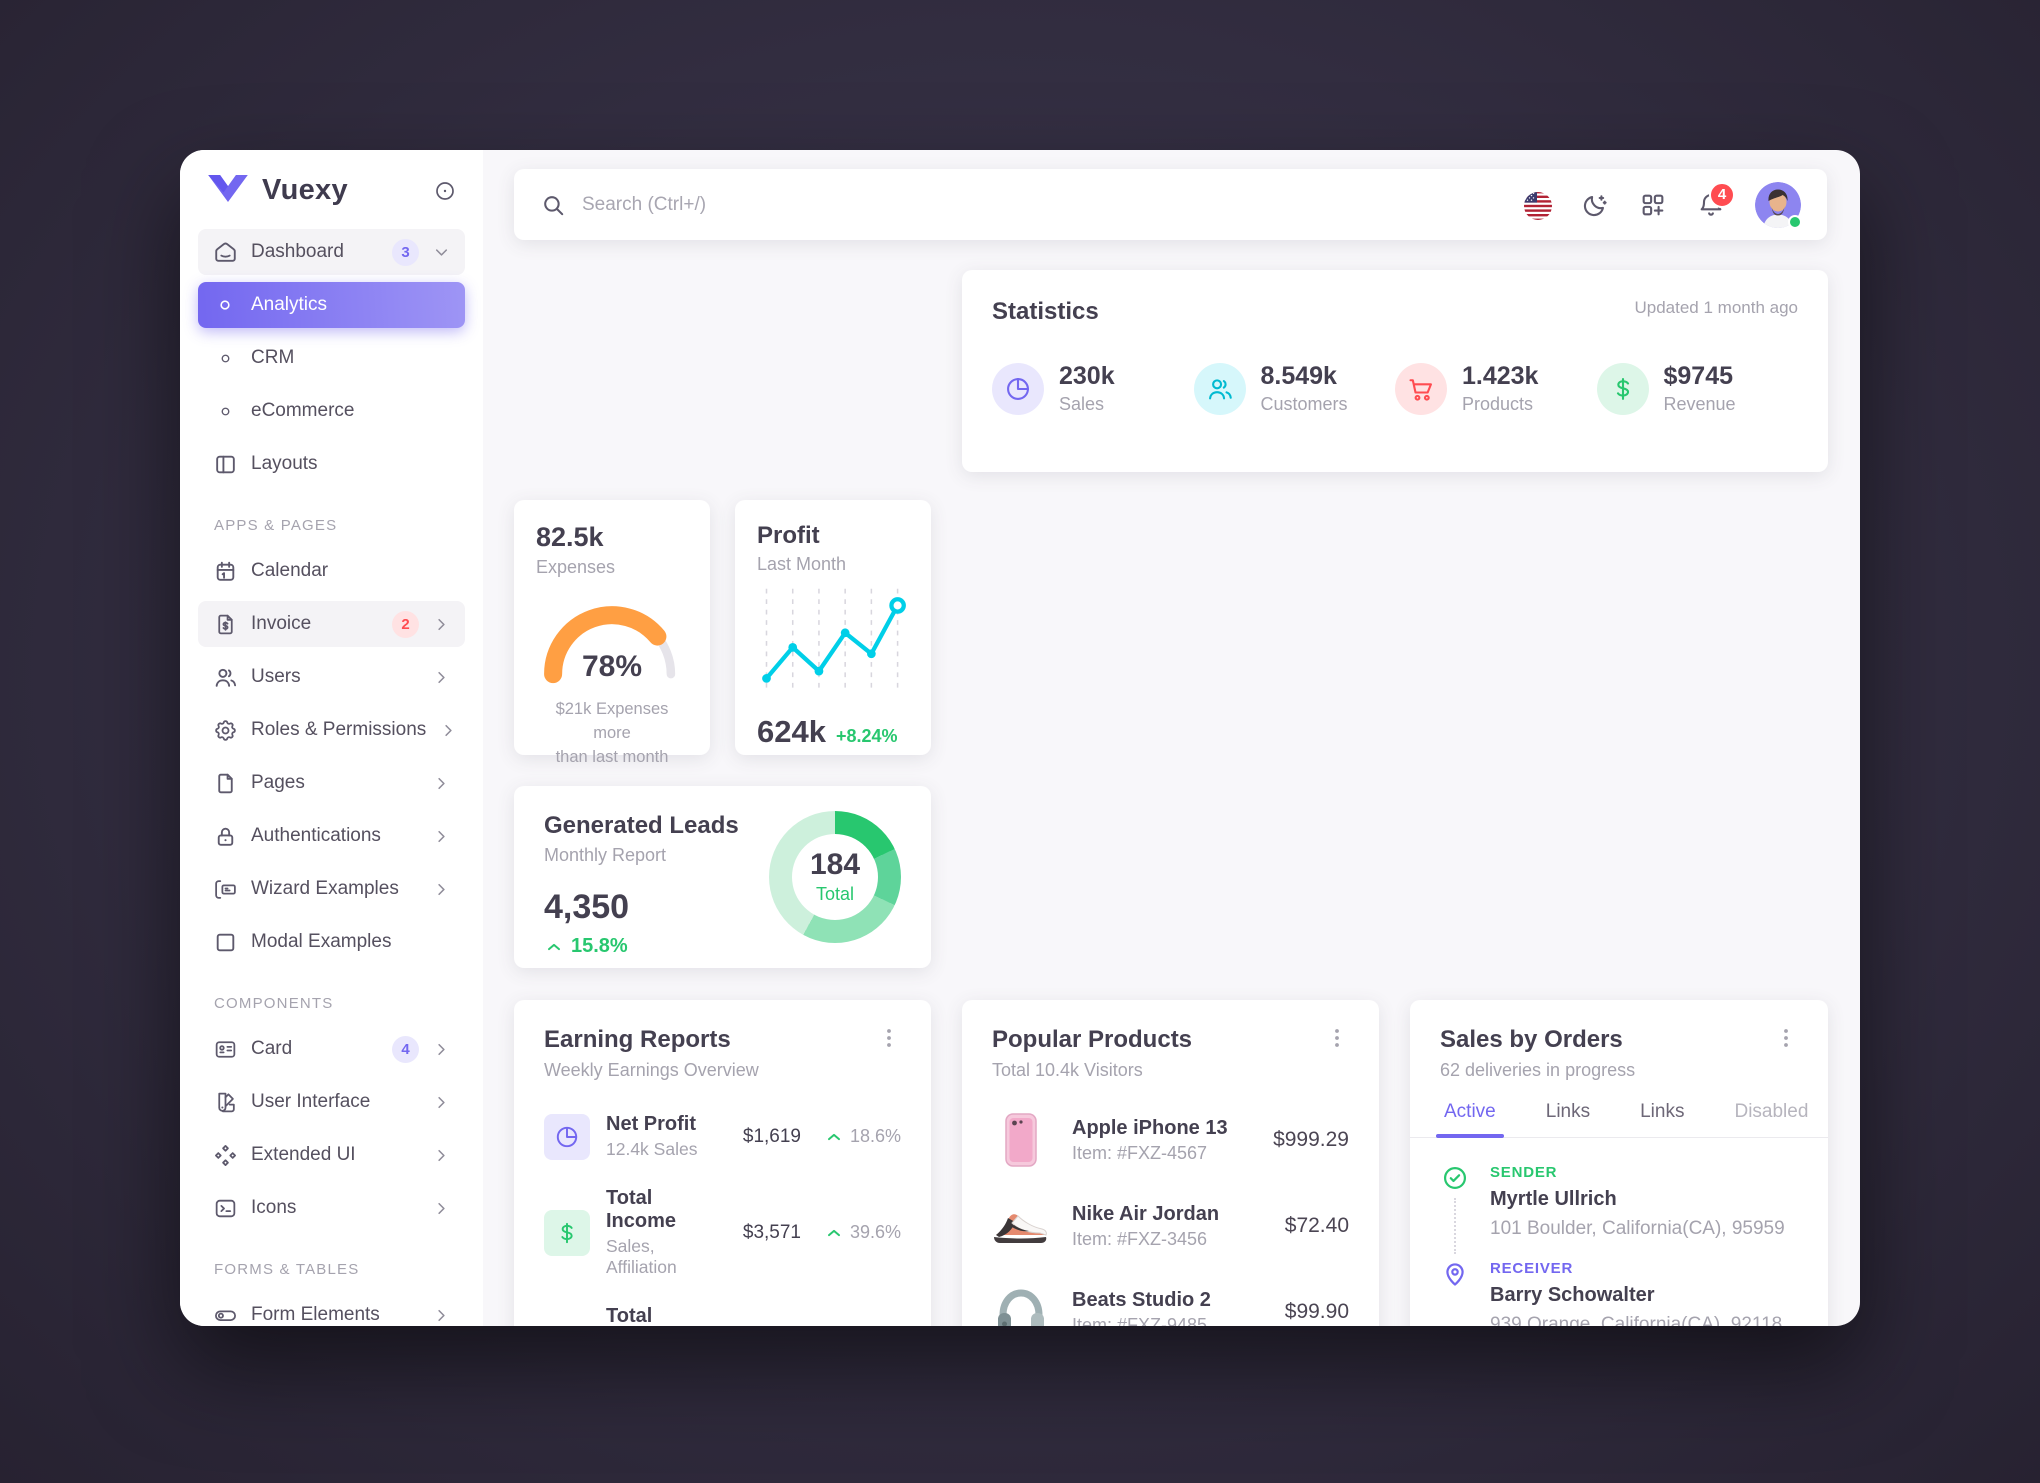 This screenshot has height=1483, width=2040. What do you see at coordinates (441, 252) in the screenshot?
I see `chevron-down-icon` at bounding box center [441, 252].